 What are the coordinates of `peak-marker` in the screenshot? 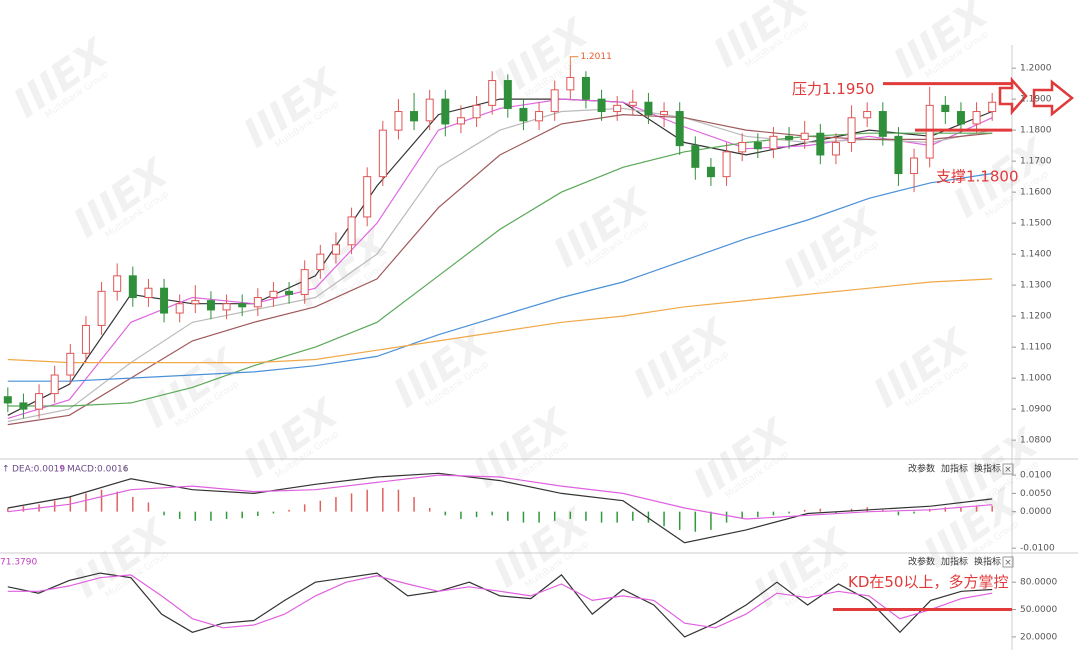 It's located at (574, 60).